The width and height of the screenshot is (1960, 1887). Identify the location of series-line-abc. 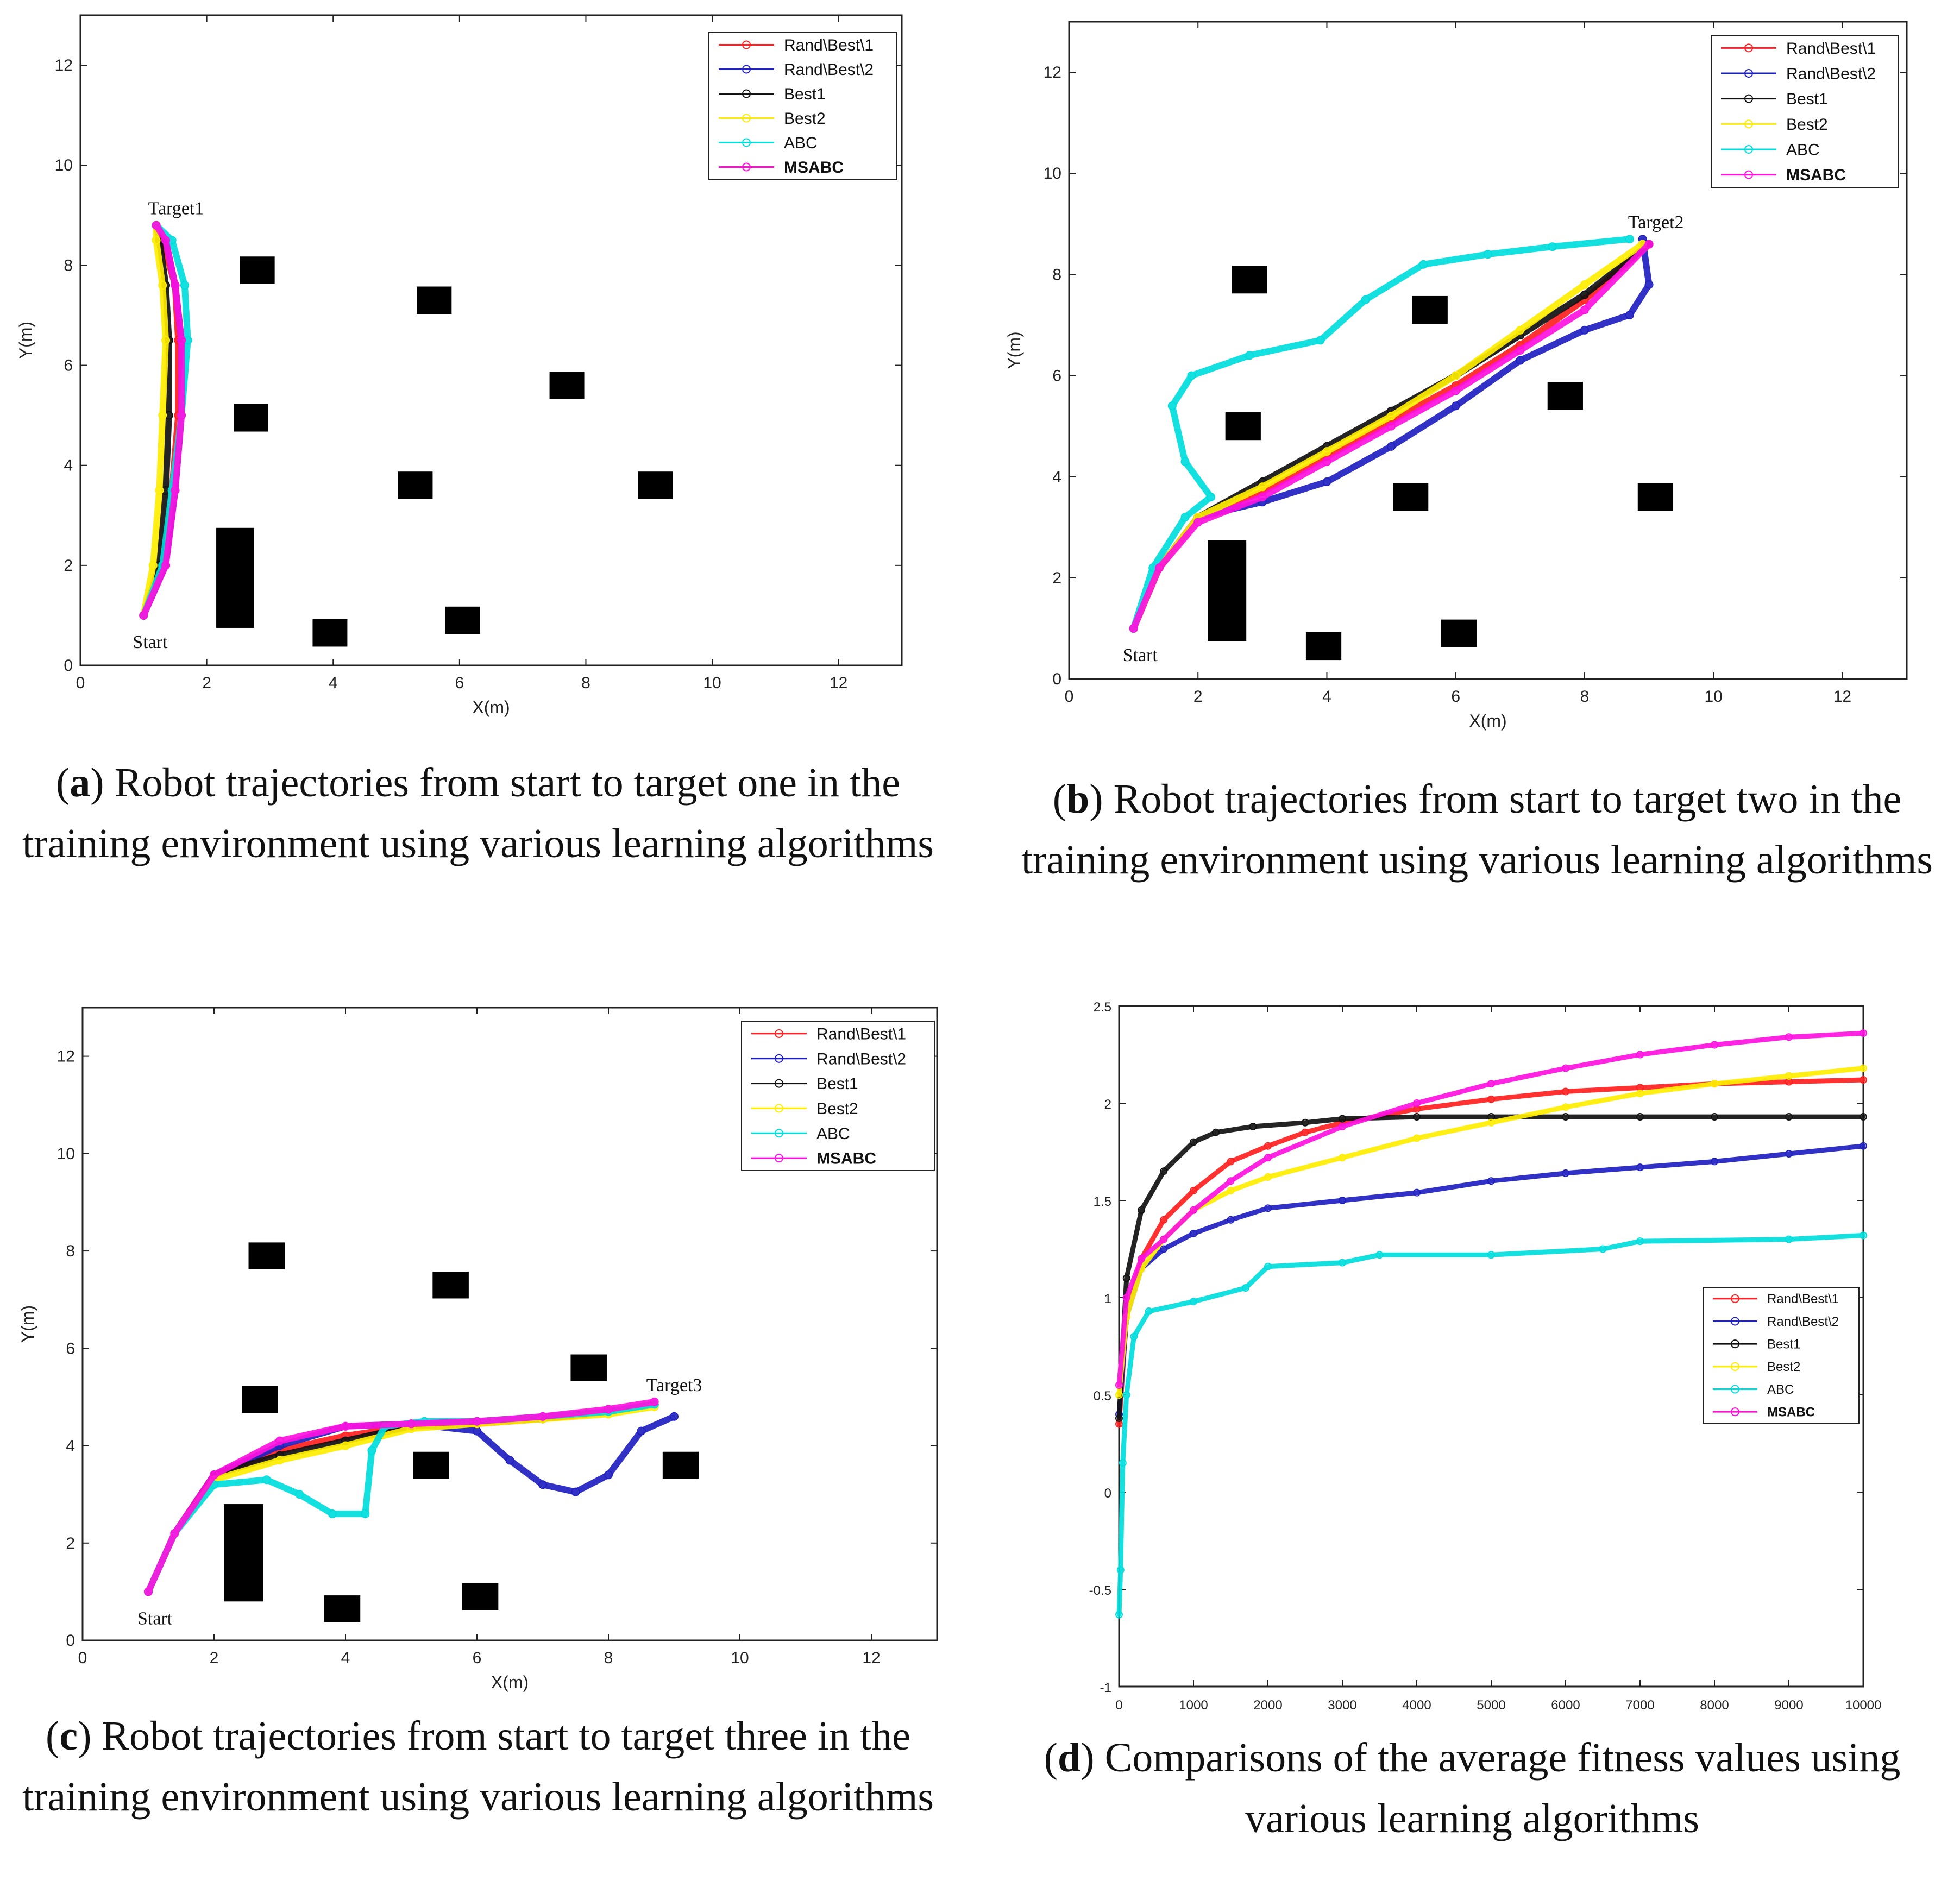
(1381, 434).